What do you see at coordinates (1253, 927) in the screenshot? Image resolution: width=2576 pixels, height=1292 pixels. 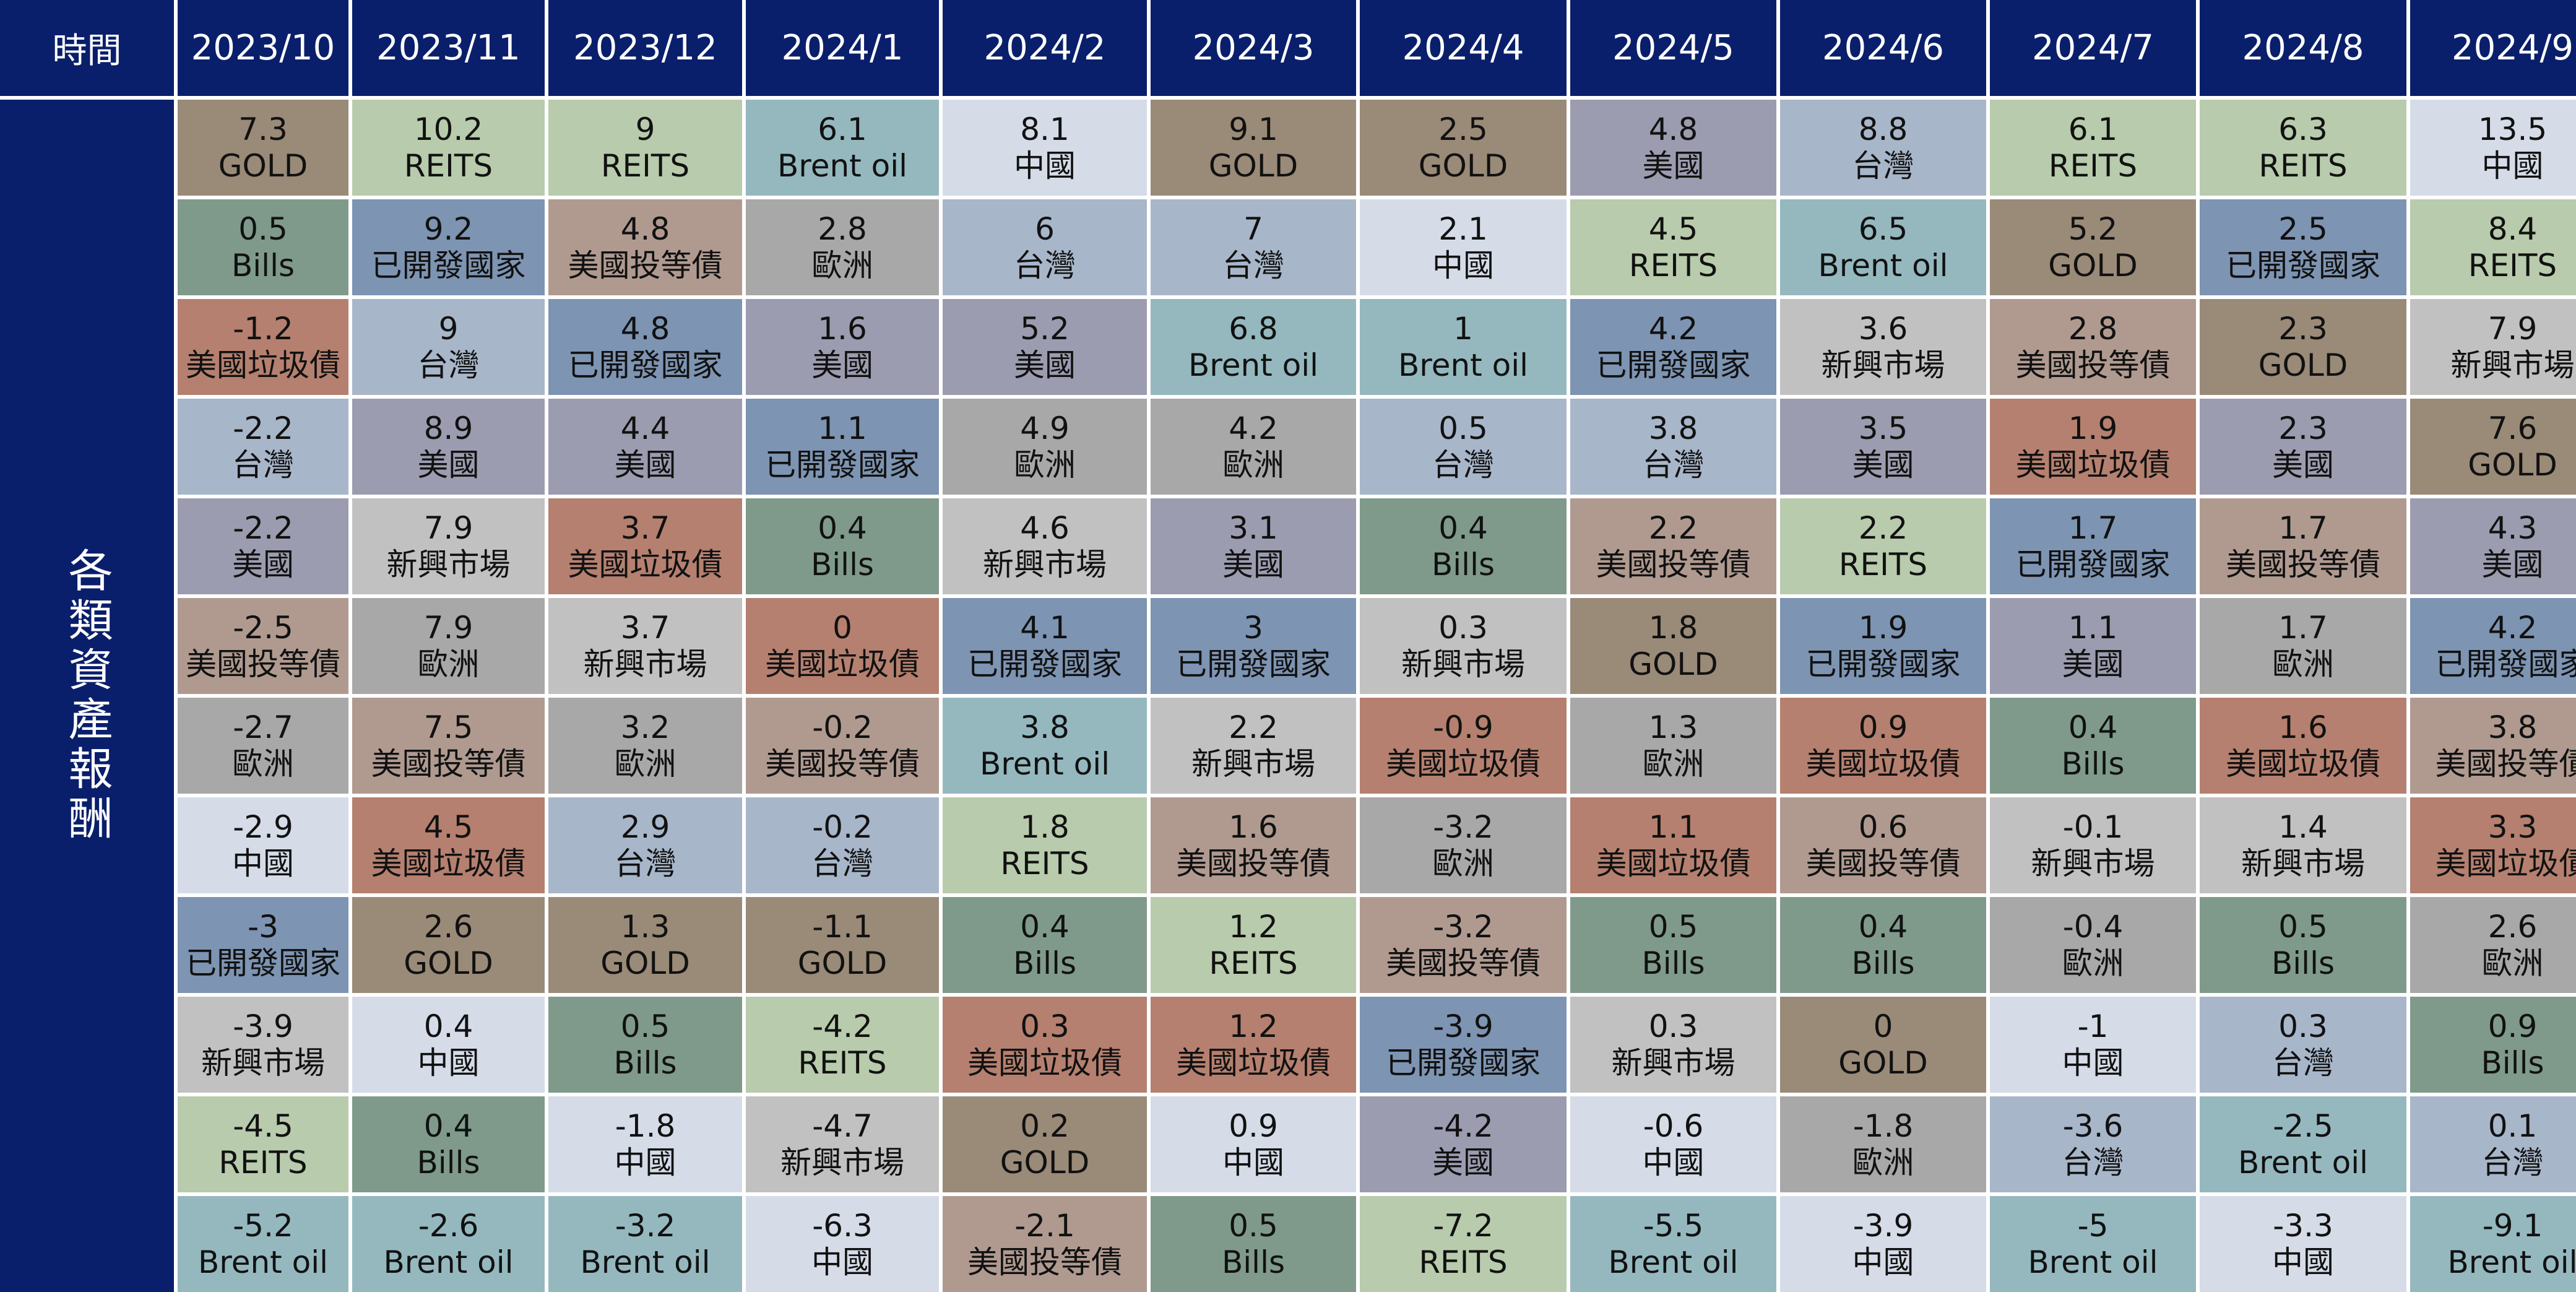 I see `cell-return-value: 1.2` at bounding box center [1253, 927].